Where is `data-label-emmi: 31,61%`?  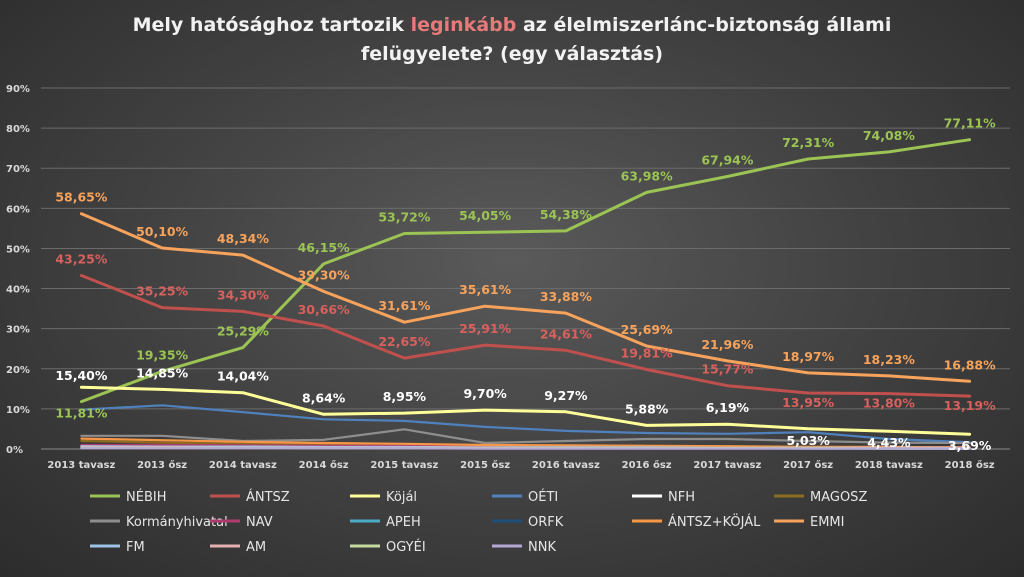 data-label-emmi: 31,61% is located at coordinates (404, 305).